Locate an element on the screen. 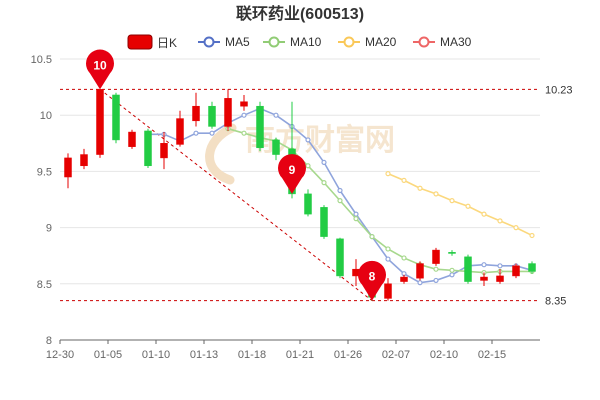  legend-item: MA10 is located at coordinates (292, 42).